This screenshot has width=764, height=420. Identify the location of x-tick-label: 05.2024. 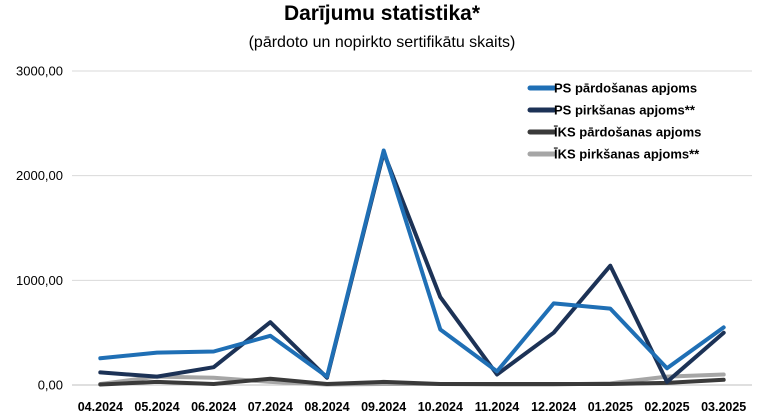
(156, 407).